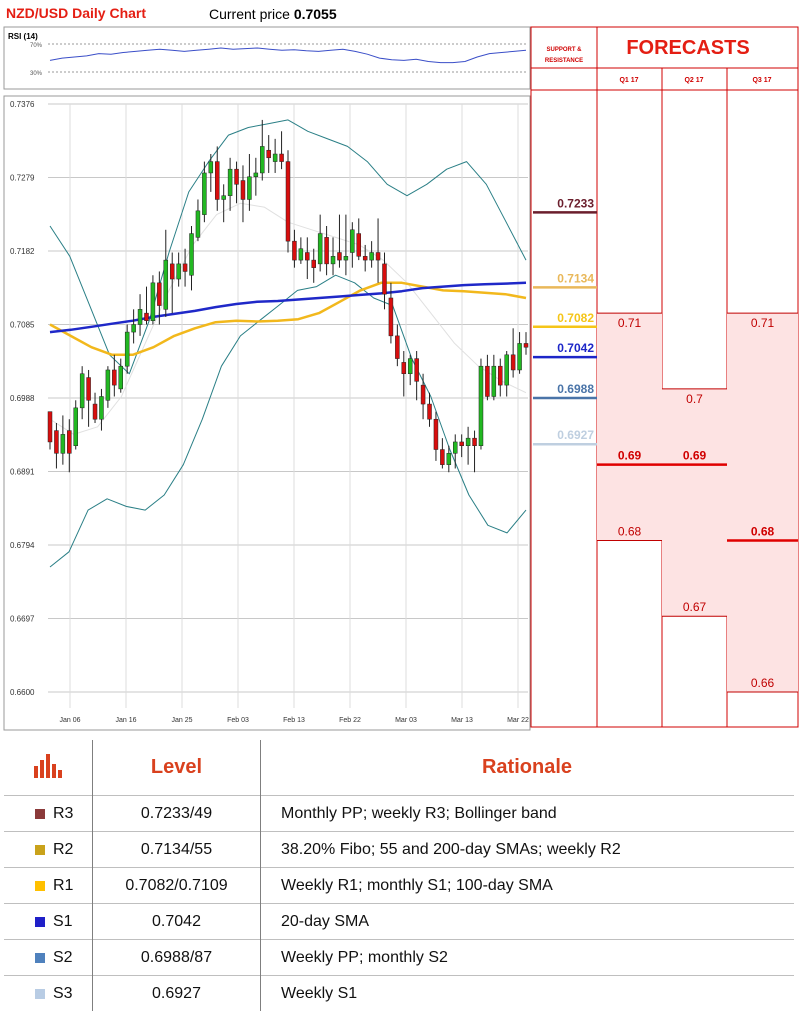 The height and width of the screenshot is (1011, 800). I want to click on rsi-tick-30: 30%, so click(36, 74).